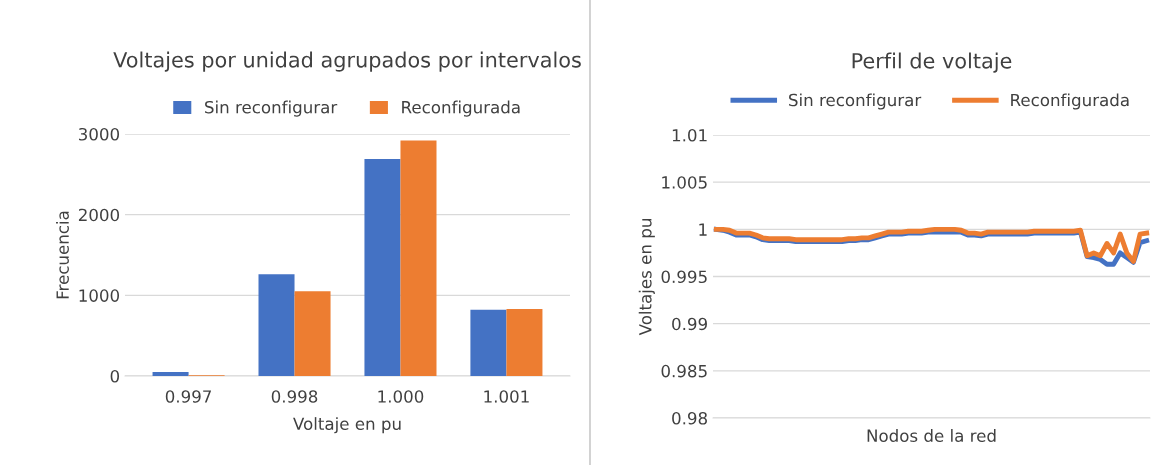 This screenshot has width=1168, height=465. What do you see at coordinates (294, 396) in the screenshot?
I see `x-tick-label: 0.998` at bounding box center [294, 396].